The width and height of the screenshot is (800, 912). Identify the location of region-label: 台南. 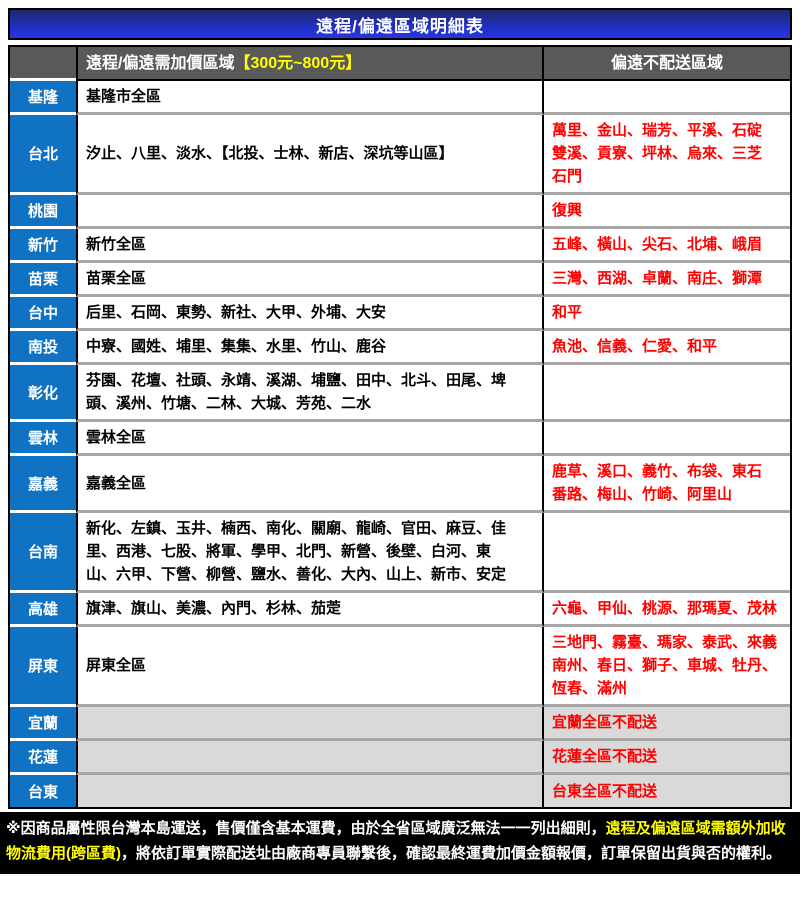
(43, 553).